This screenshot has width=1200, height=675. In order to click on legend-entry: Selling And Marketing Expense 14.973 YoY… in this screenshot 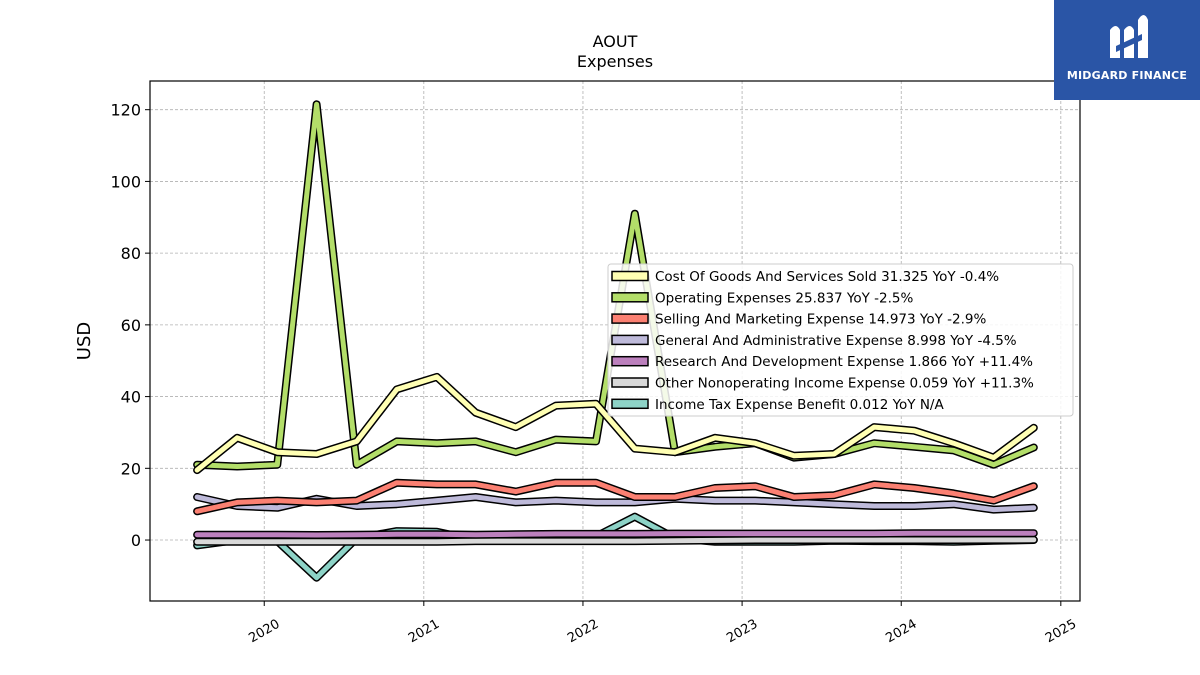, I will do `click(820, 320)`.